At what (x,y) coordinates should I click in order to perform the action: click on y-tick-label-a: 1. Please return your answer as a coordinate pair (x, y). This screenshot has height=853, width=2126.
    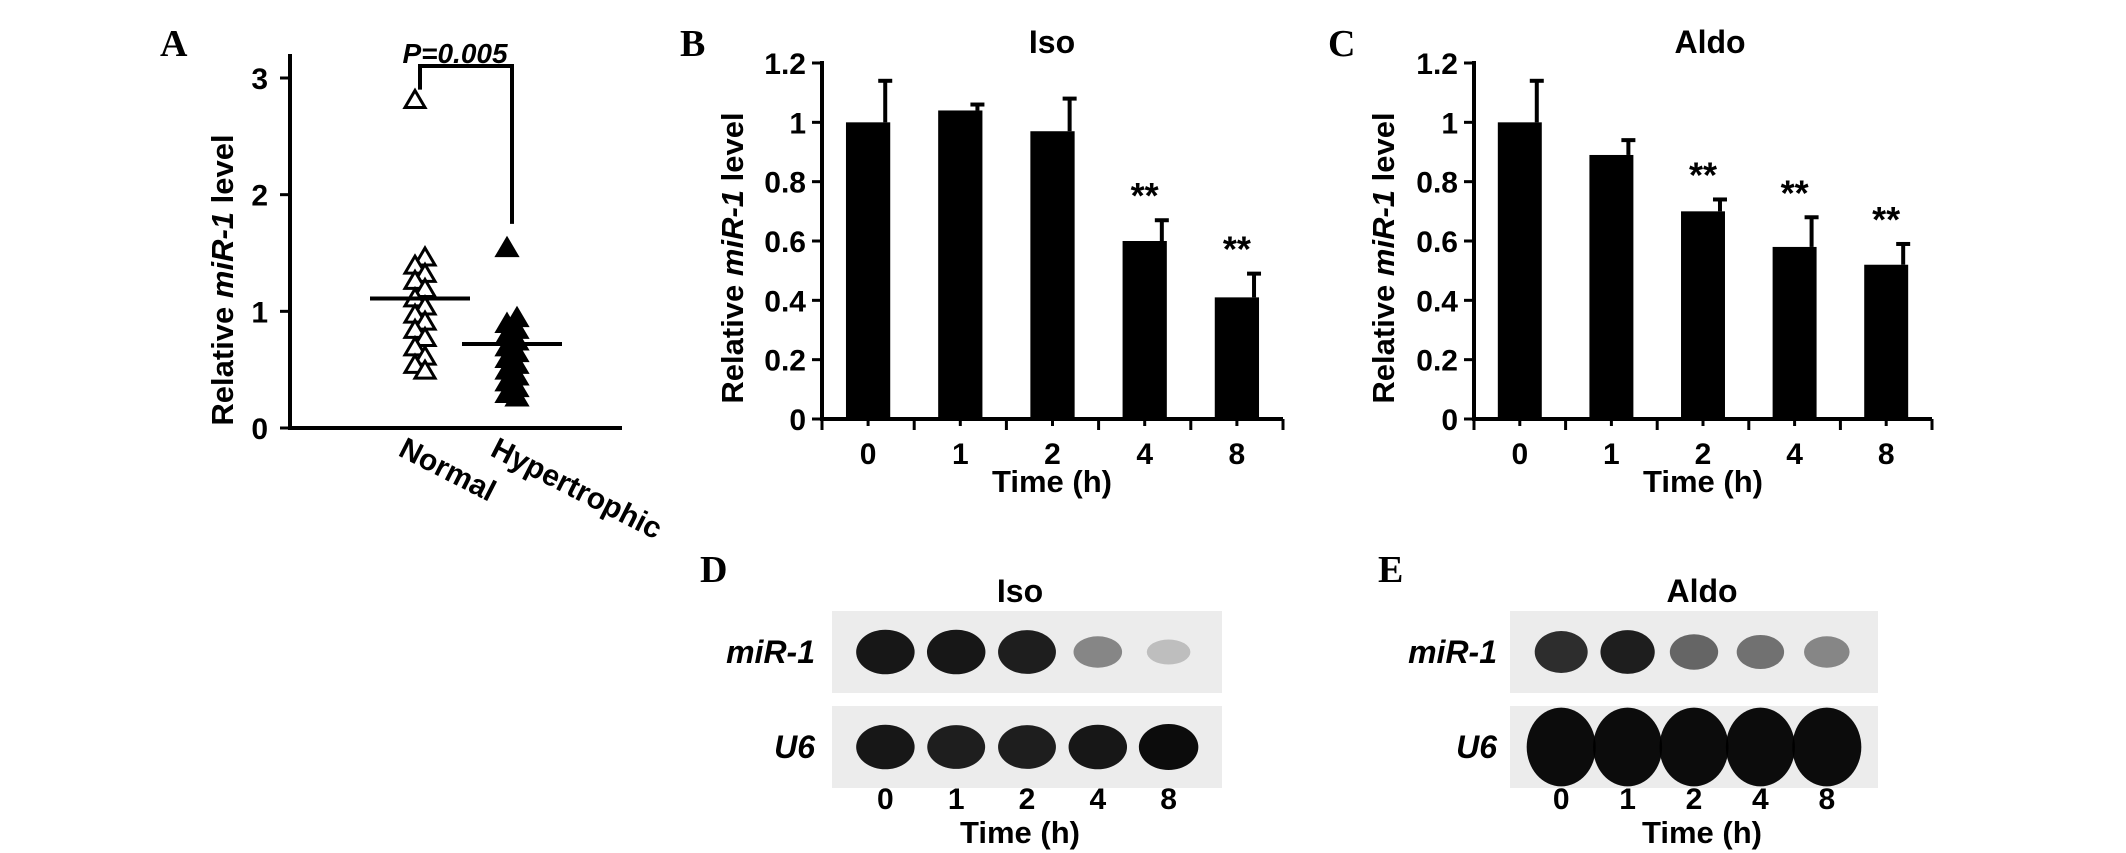
    Looking at the image, I should click on (259, 312).